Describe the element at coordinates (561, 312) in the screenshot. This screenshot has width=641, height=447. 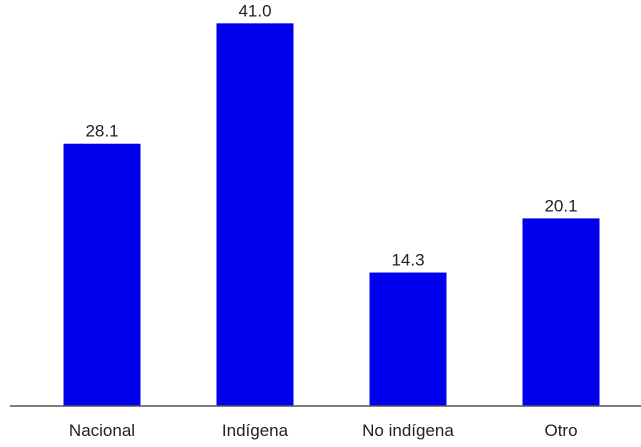
I see `bar-otro` at that location.